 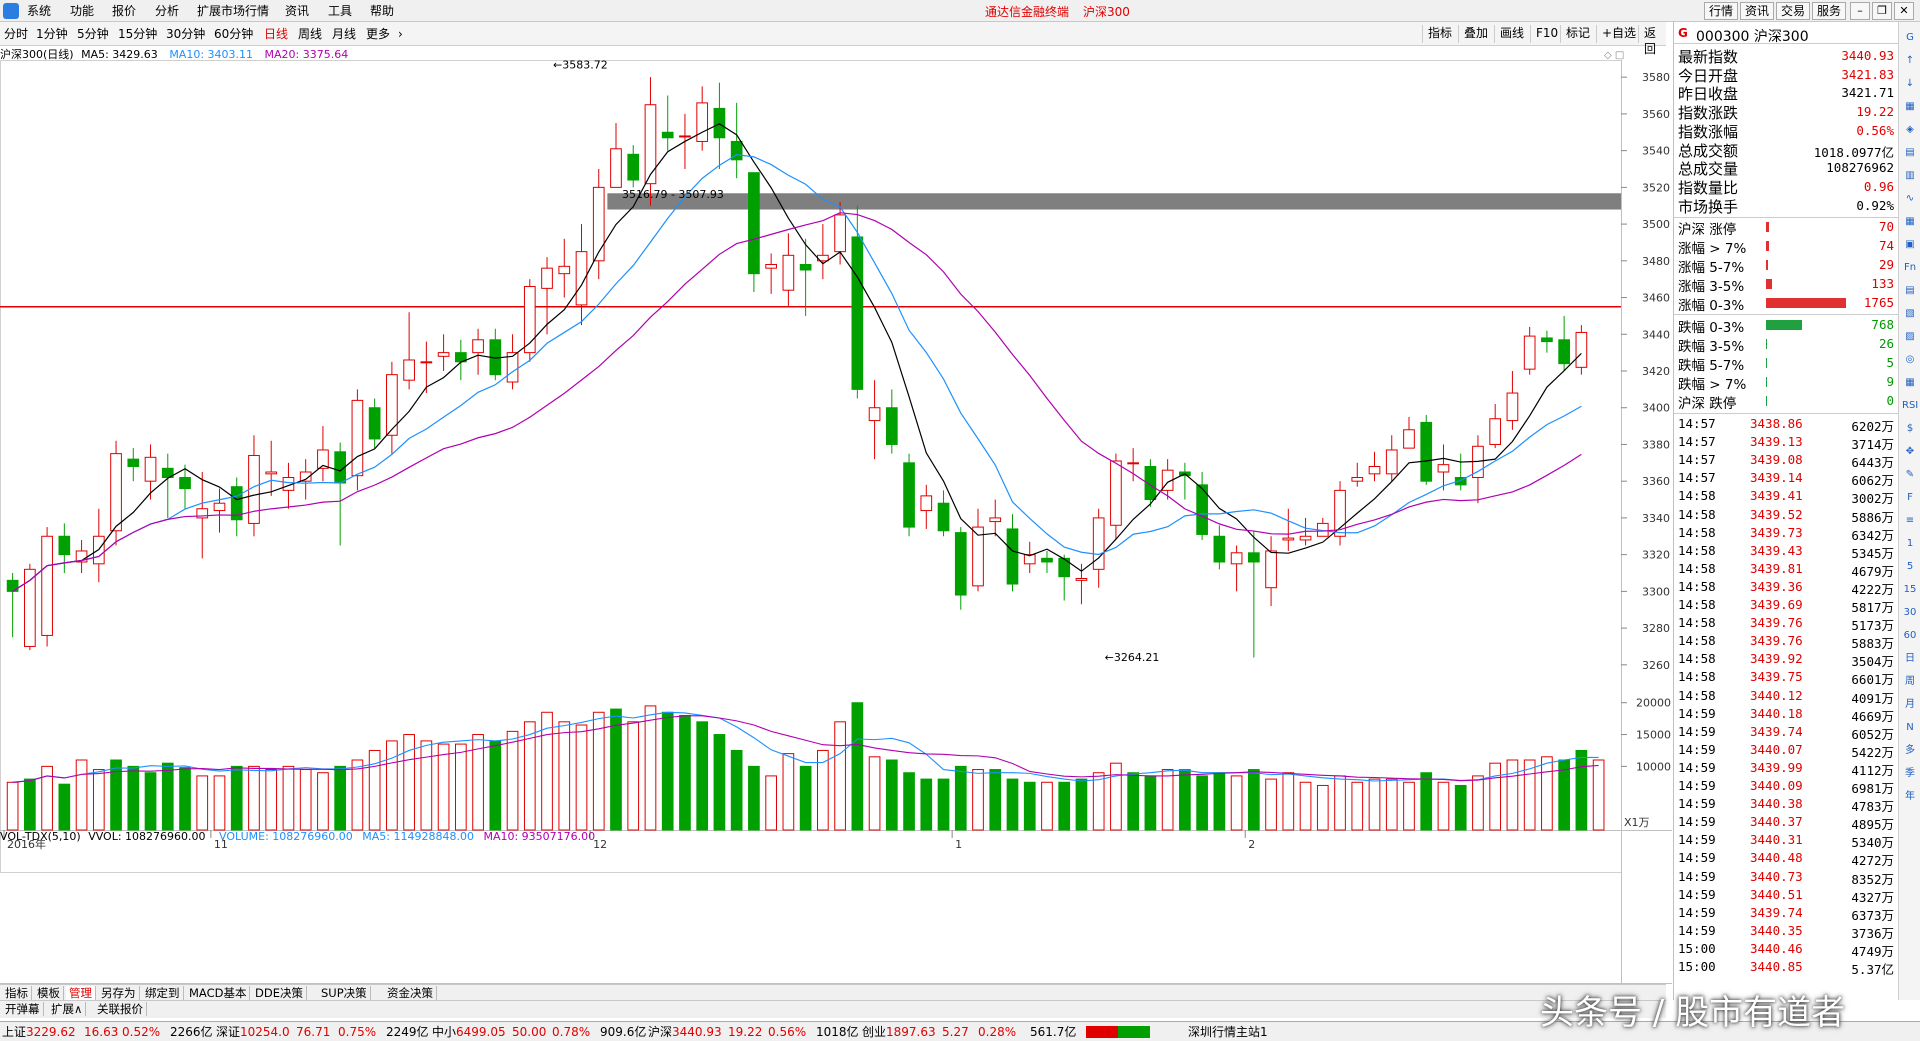 I want to click on side-tool-icon: 周, so click(x=1910, y=681).